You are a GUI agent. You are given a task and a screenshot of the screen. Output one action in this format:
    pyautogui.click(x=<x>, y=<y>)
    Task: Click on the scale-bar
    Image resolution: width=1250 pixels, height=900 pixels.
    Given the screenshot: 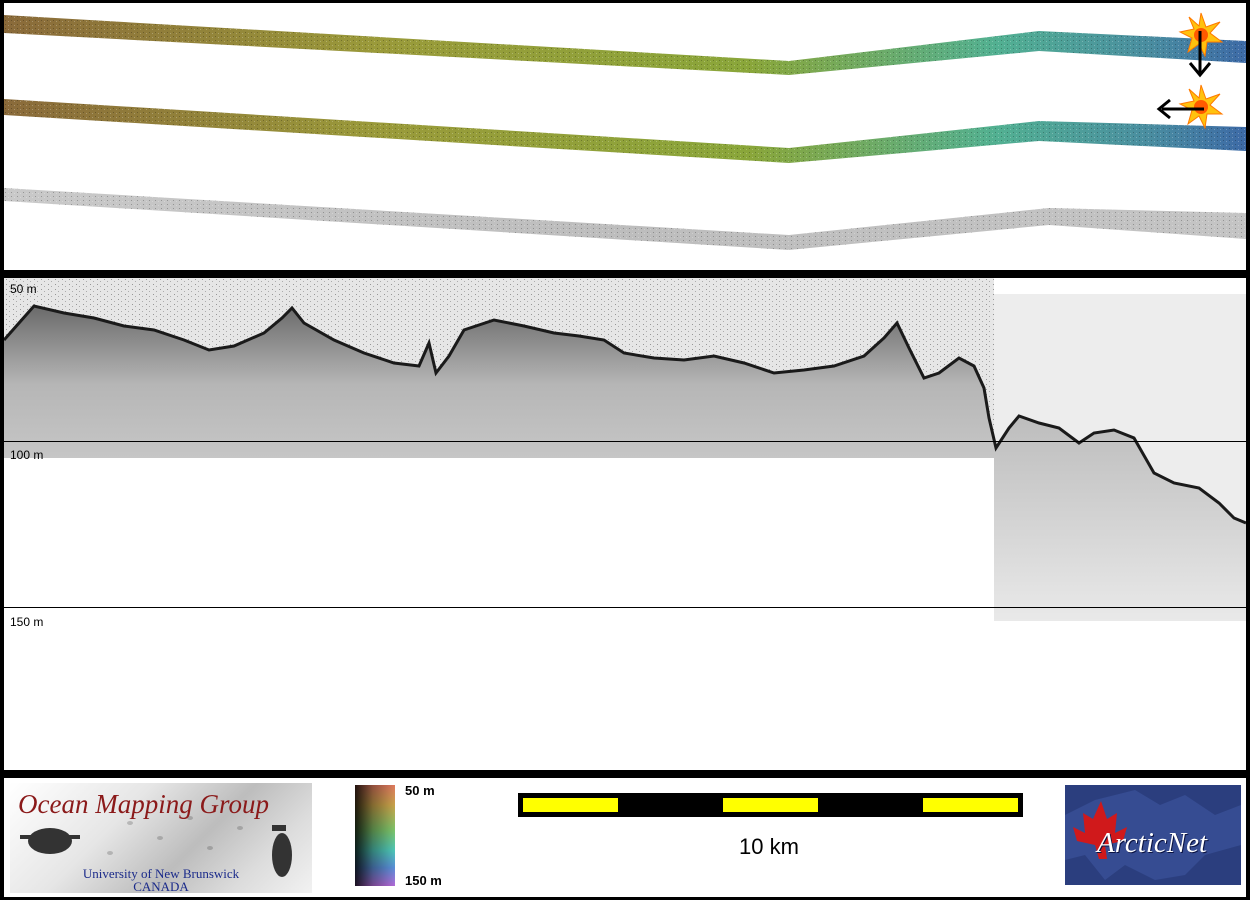 What is the action you would take?
    pyautogui.click(x=770, y=805)
    